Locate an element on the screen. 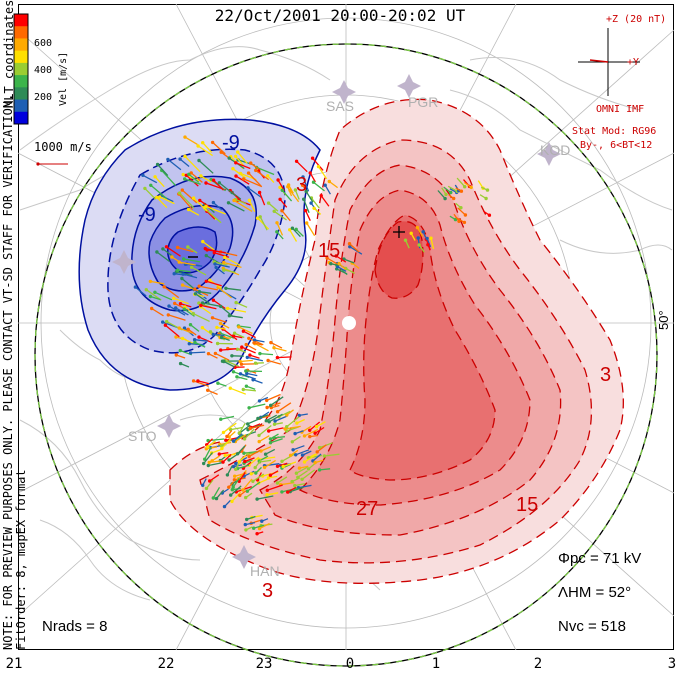 The height and width of the screenshot is (674, 680). colorbar-tick-600: 600 is located at coordinates (43, 43).